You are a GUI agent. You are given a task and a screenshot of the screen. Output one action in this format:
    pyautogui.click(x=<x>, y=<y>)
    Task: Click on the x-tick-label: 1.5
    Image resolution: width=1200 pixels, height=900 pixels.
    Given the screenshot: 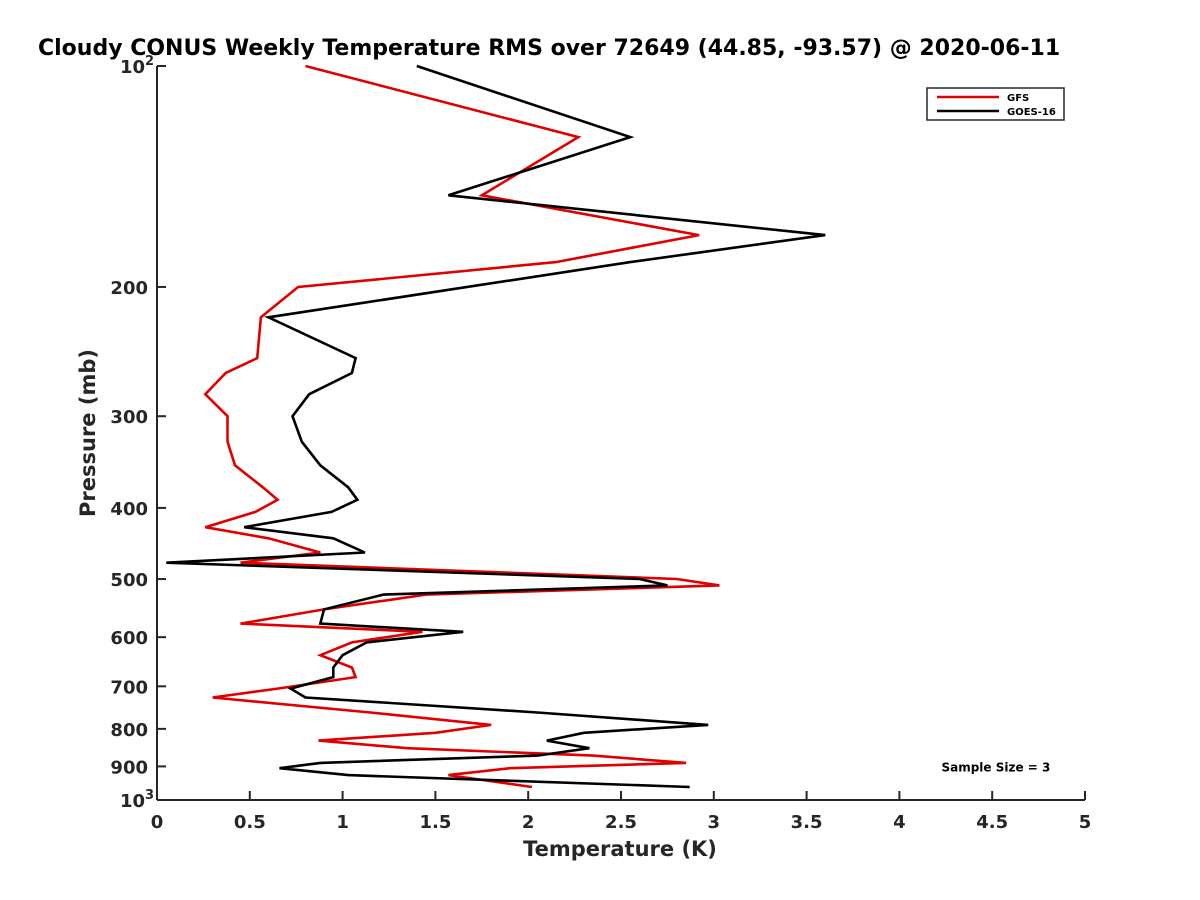 What is the action you would take?
    pyautogui.click(x=435, y=822)
    